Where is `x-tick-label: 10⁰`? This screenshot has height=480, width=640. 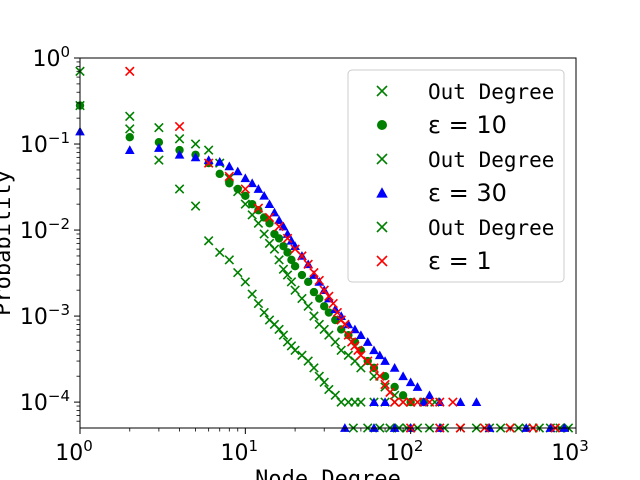
x-tick-label: 10⁰ is located at coordinates (74, 451).